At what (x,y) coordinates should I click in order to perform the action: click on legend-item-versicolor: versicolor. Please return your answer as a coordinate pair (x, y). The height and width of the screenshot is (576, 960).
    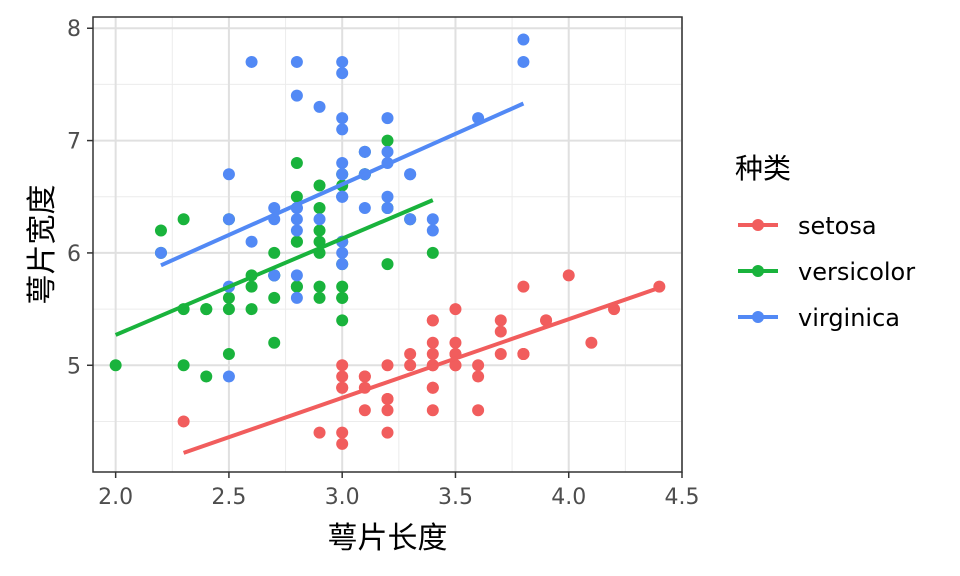
    Looking at the image, I should click on (826, 272).